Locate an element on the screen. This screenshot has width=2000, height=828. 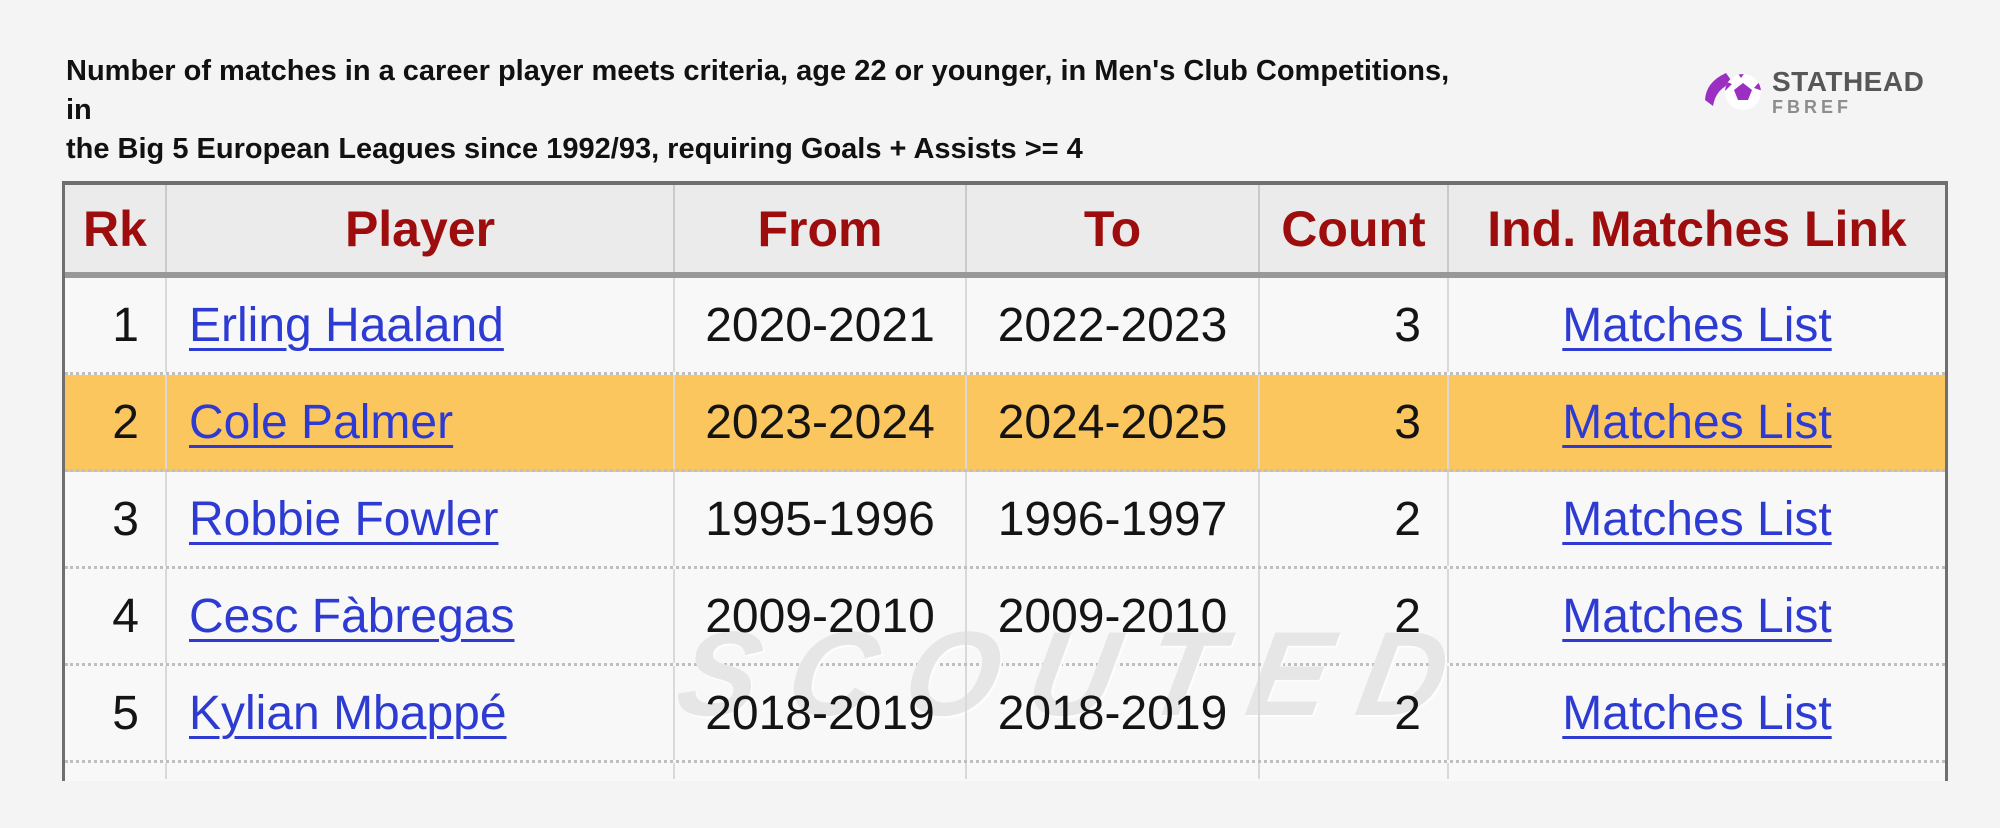
from-cell: 2018-2019 is located at coordinates (819, 713).